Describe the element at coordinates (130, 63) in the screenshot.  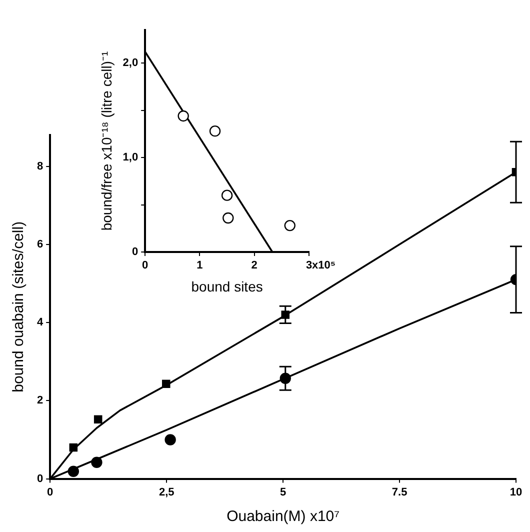
I see `y-tick-label: 2,0` at that location.